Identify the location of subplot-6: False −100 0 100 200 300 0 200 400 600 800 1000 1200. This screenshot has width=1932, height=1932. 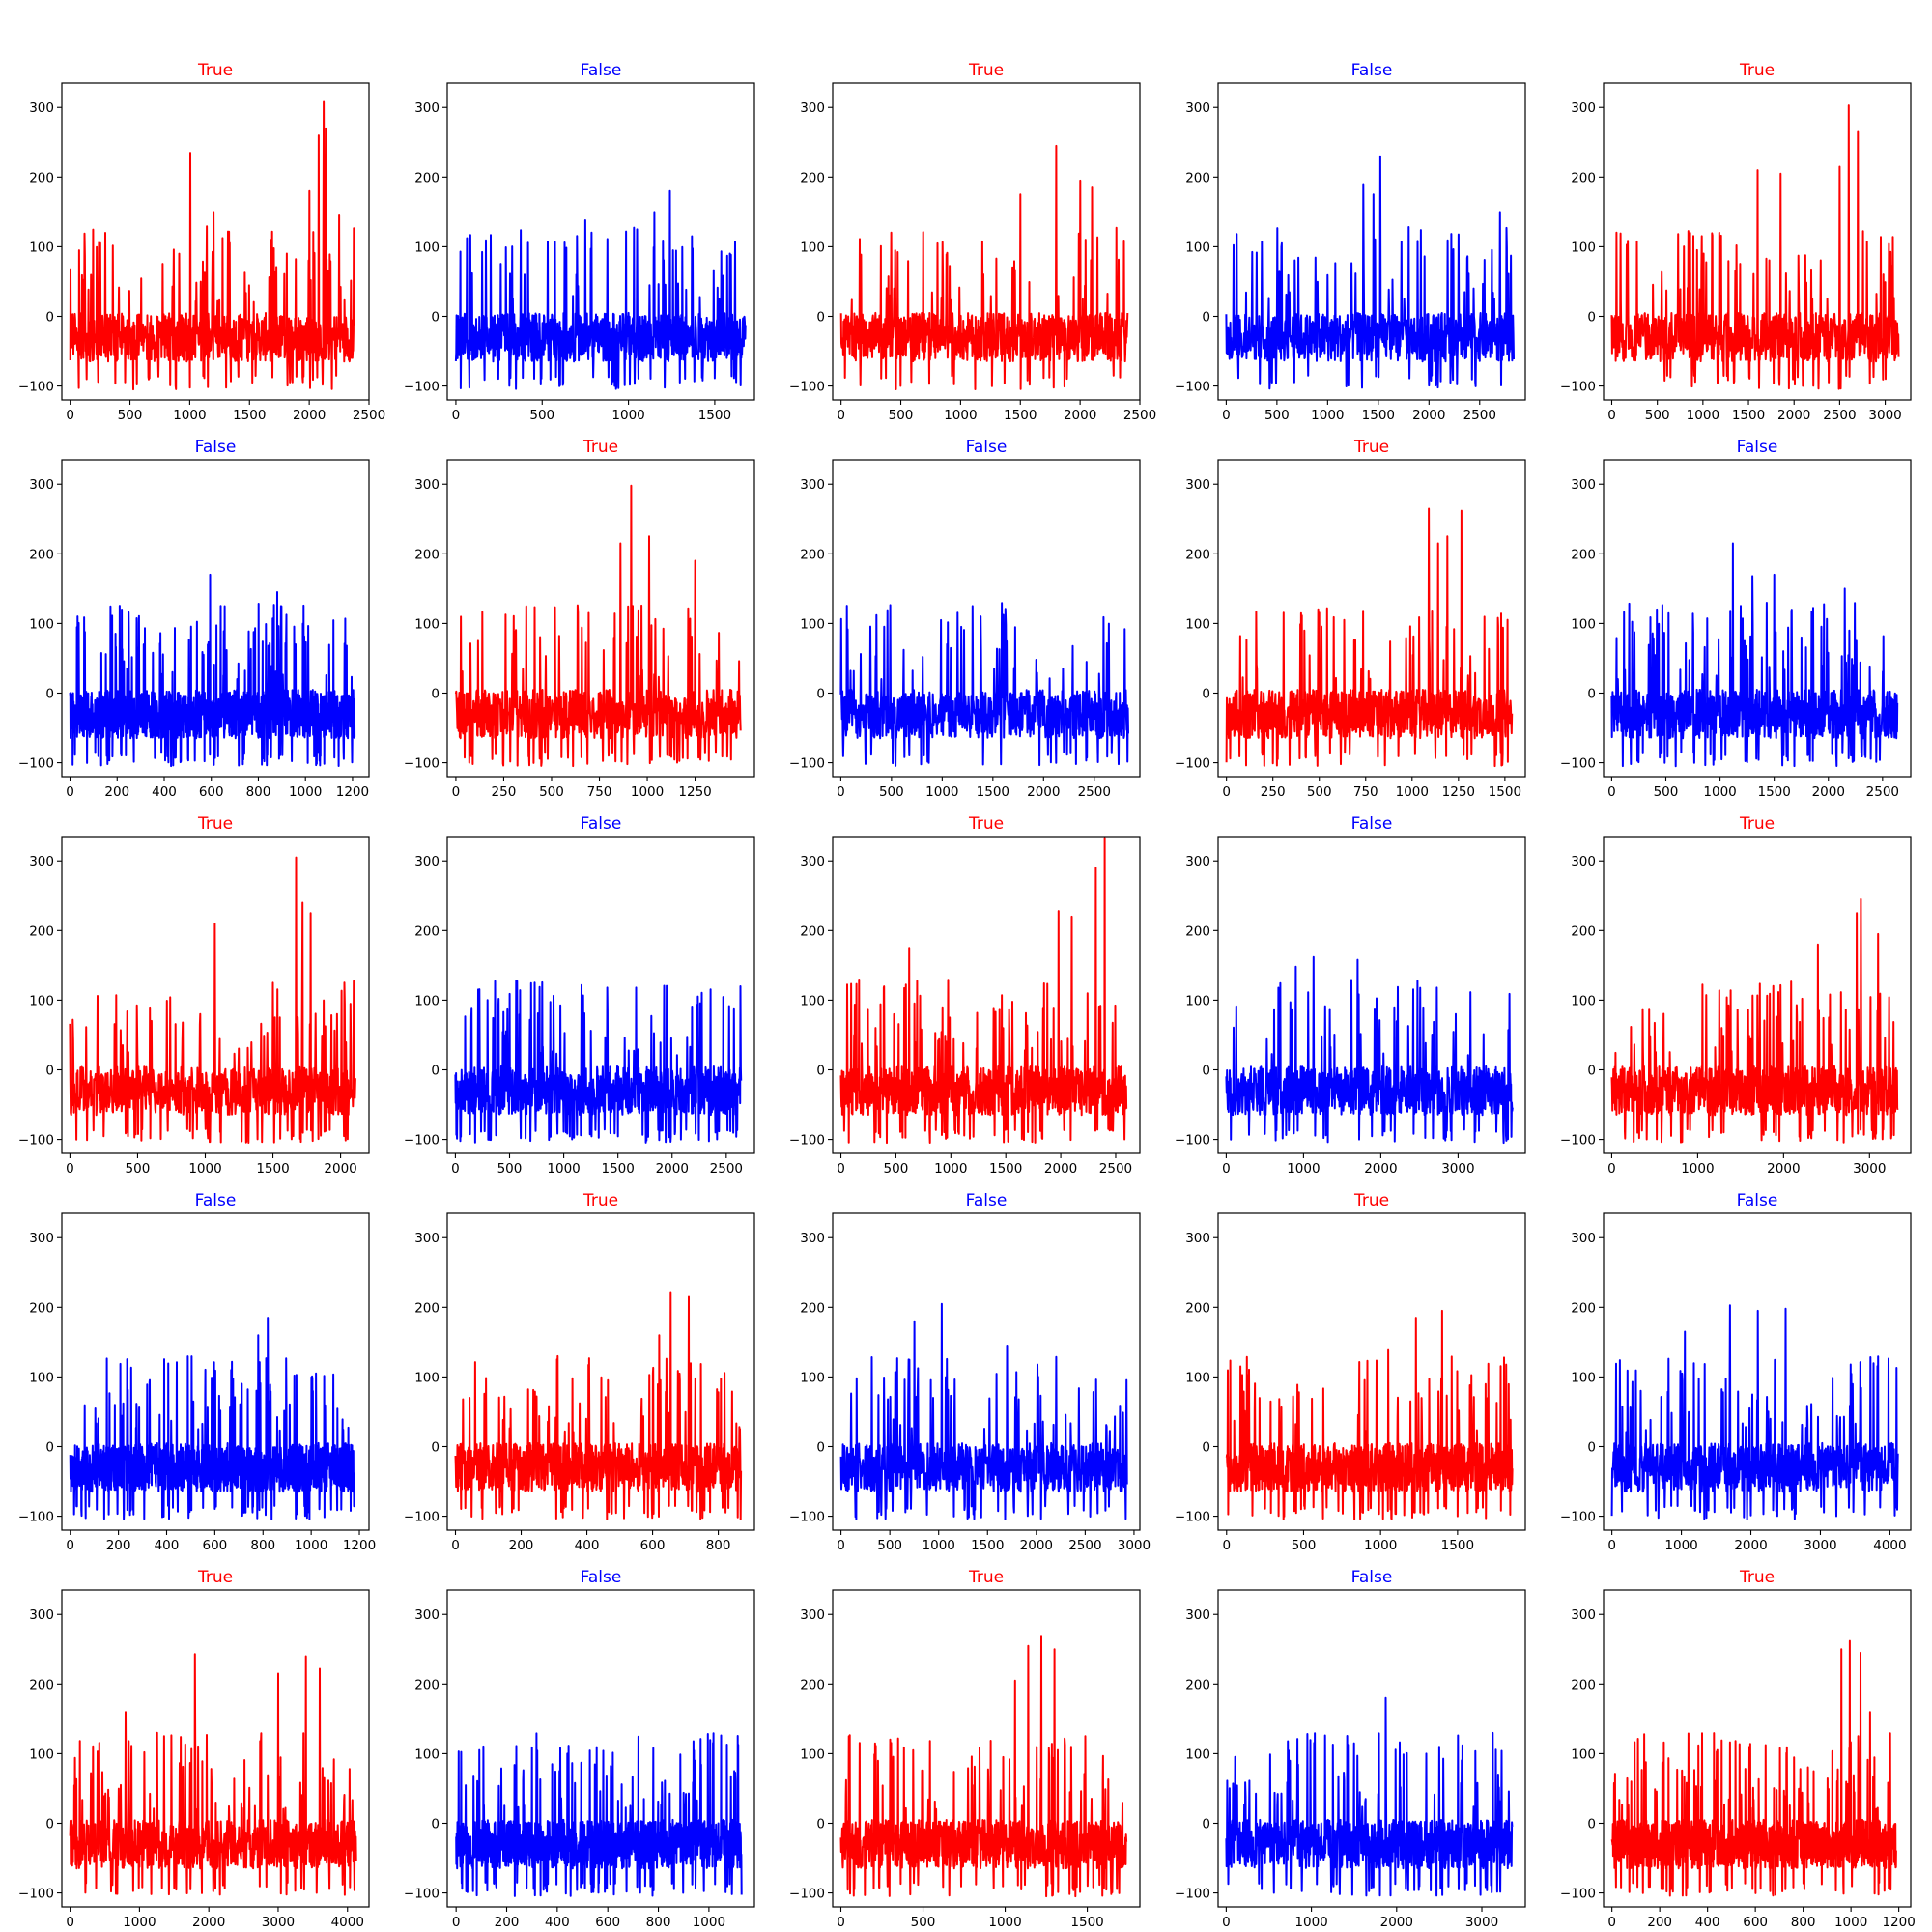
(194, 619).